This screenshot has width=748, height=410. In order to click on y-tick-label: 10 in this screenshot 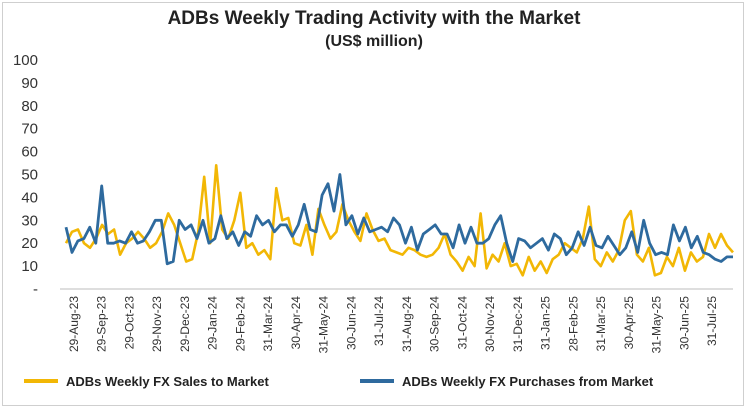, I will do `click(29, 266)`.